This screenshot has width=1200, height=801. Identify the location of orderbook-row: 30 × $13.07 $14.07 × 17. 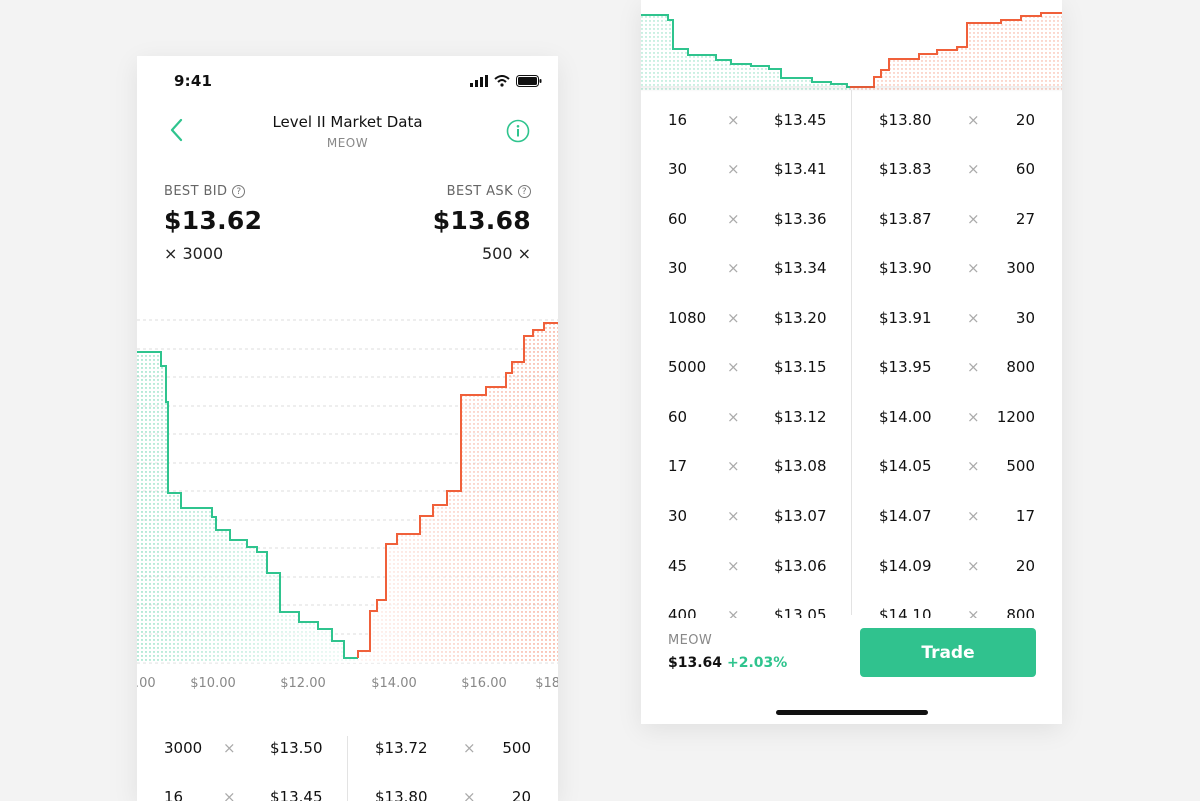
(851, 517).